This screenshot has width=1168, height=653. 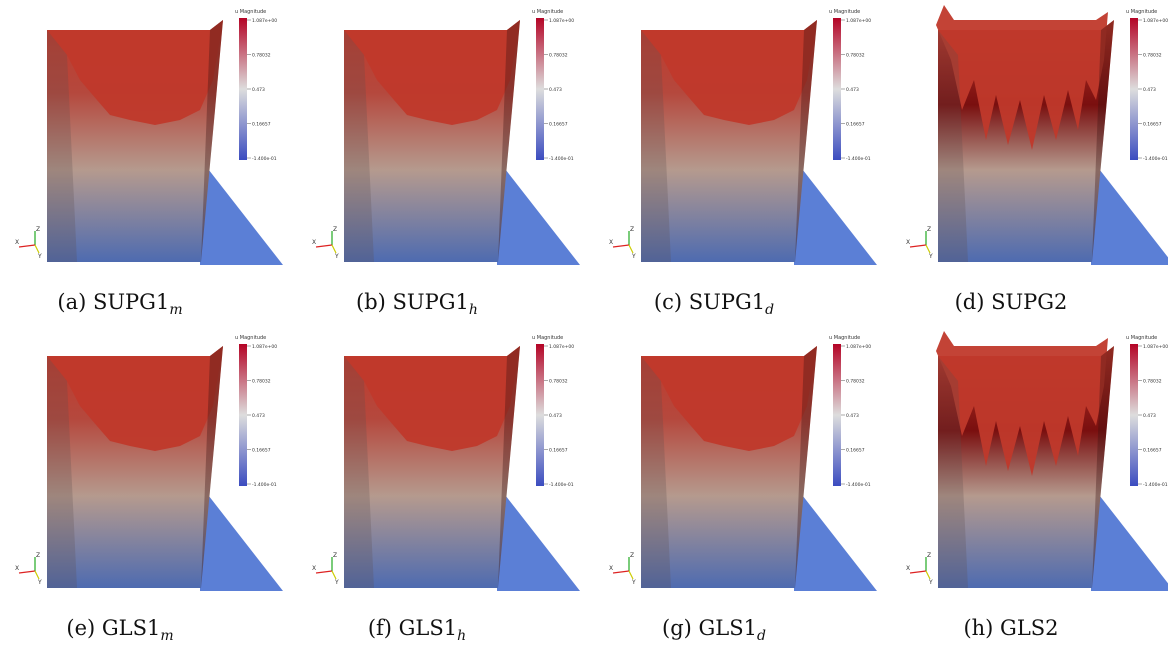 I want to click on caption-text: (d) SUPG2, so click(x=1011, y=302).